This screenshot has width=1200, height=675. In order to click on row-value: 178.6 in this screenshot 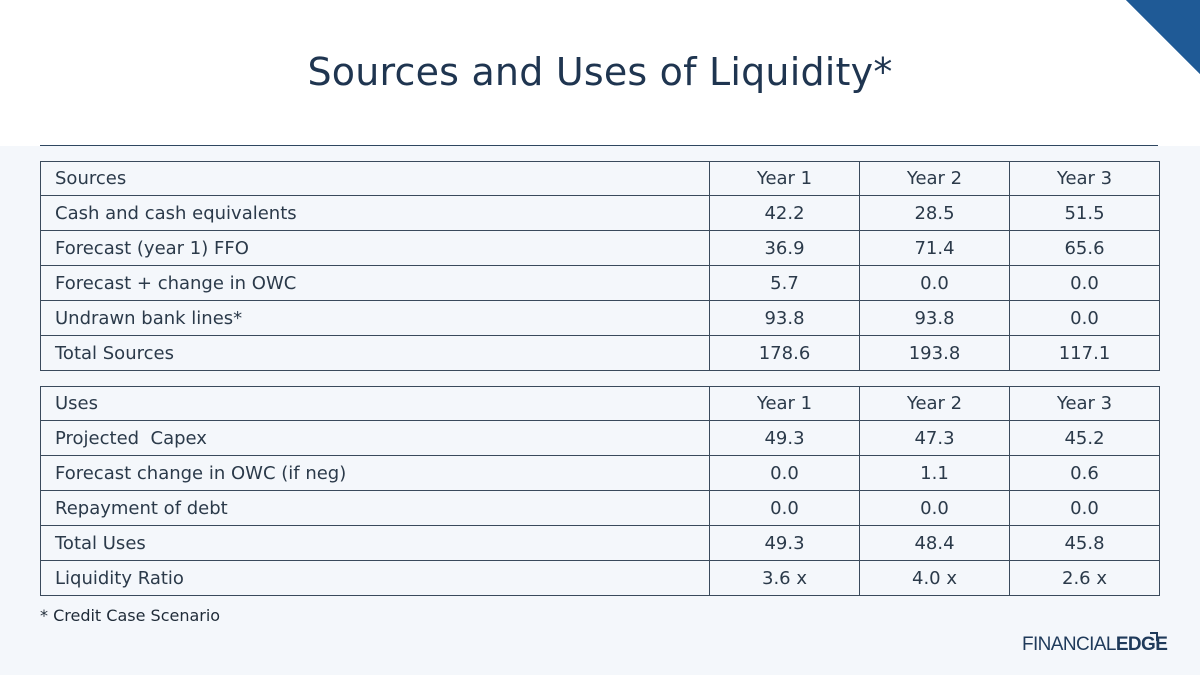, I will do `click(784, 353)`.